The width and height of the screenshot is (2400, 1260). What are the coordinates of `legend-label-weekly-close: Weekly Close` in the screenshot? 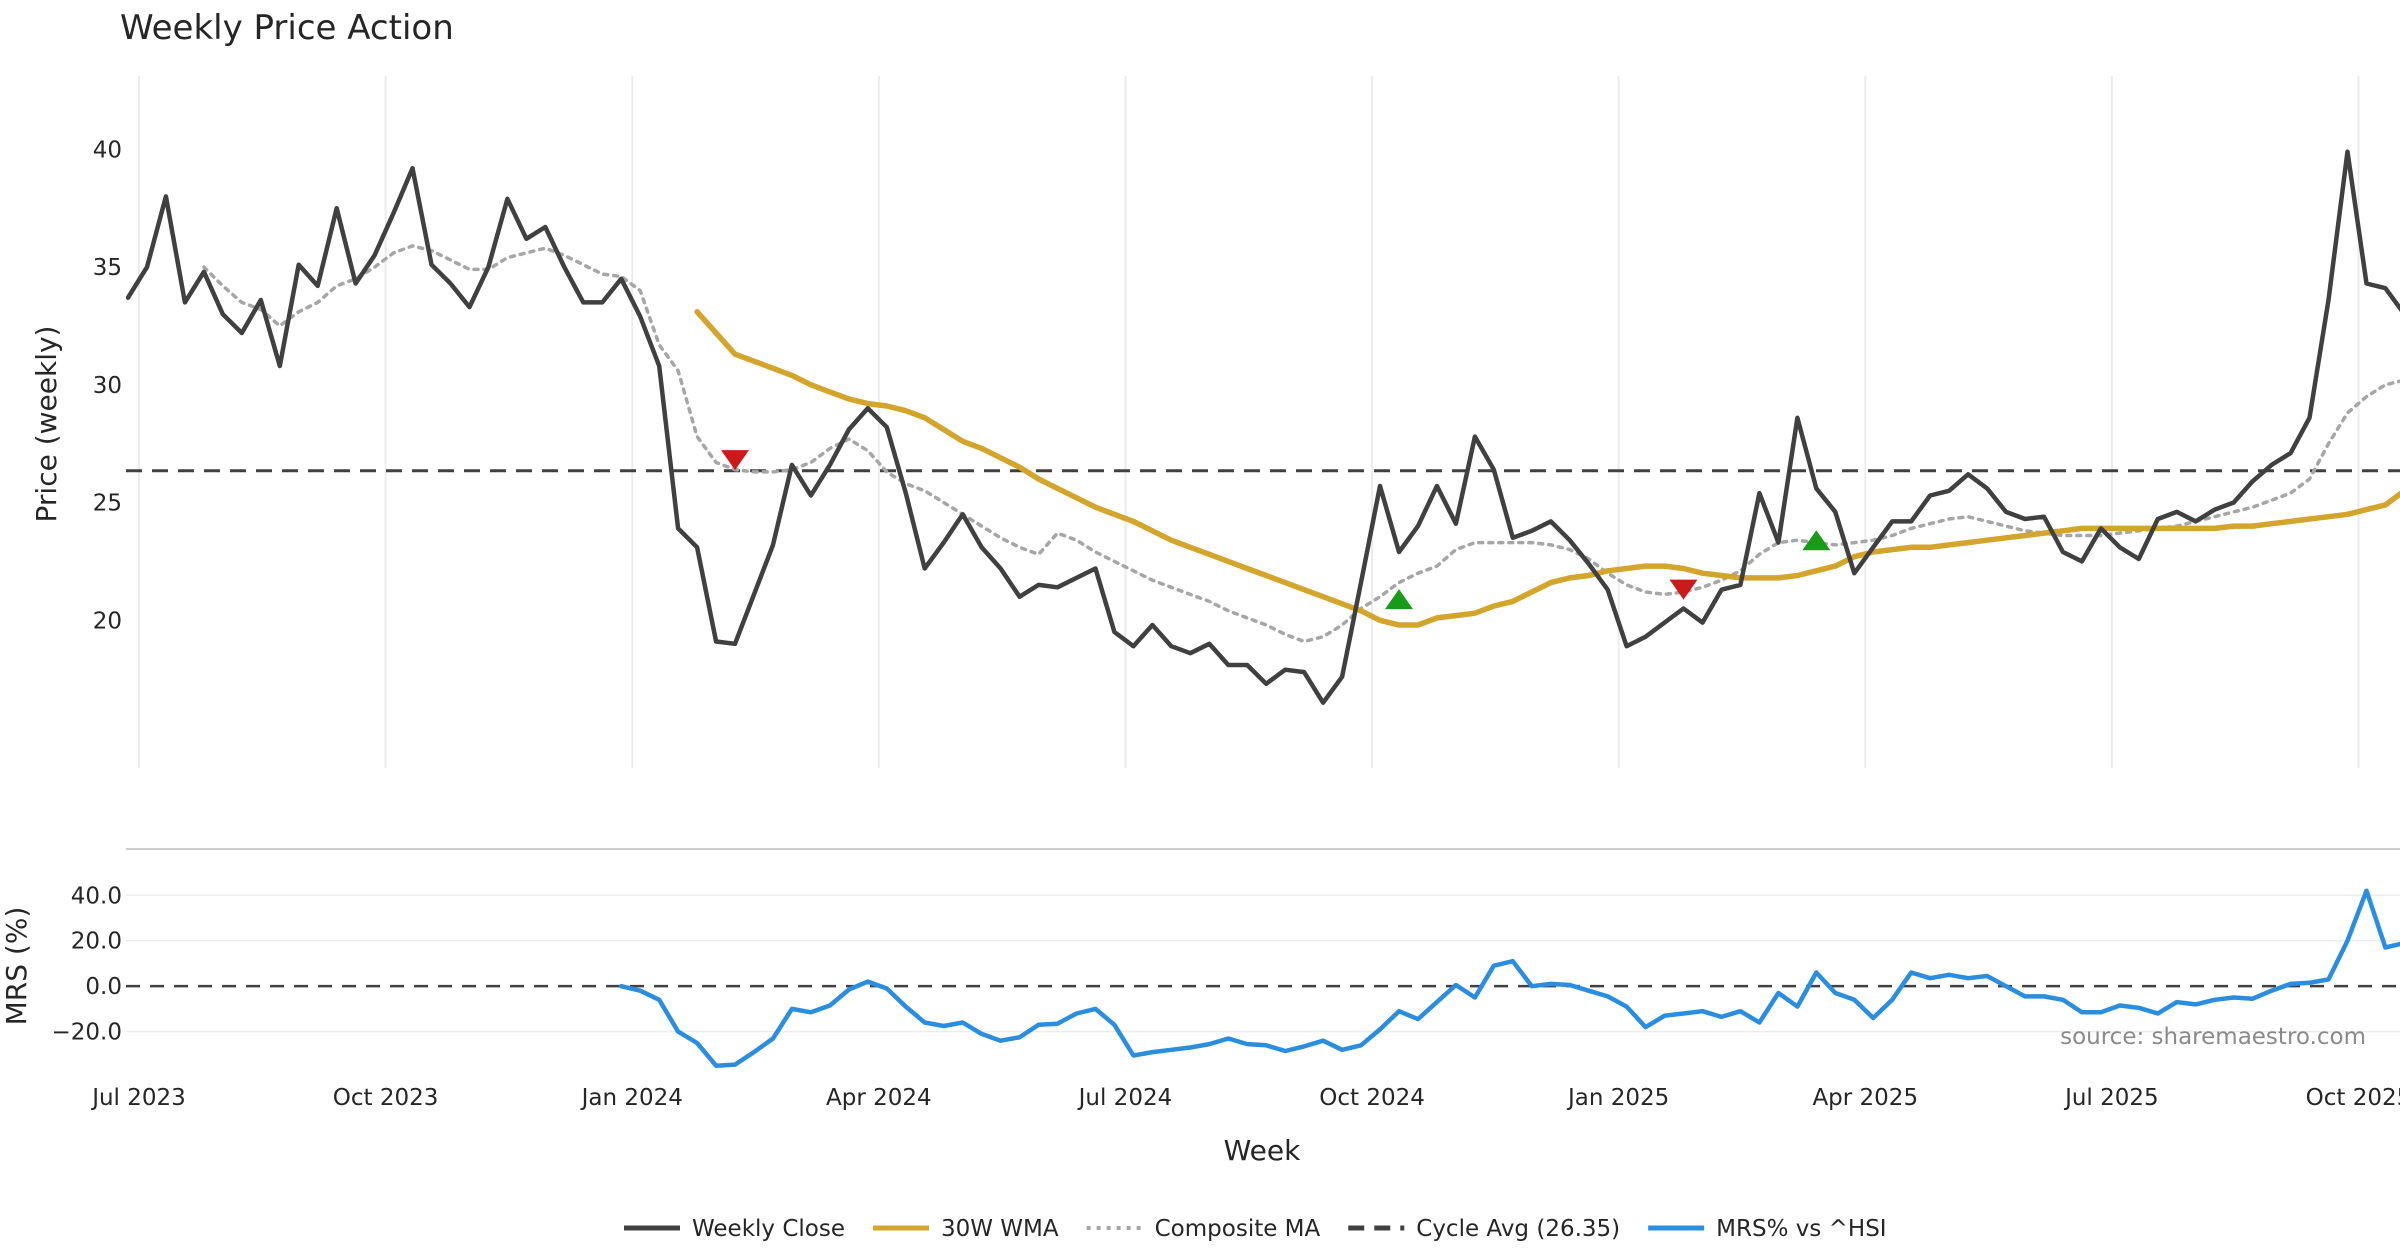 It's located at (768, 1229).